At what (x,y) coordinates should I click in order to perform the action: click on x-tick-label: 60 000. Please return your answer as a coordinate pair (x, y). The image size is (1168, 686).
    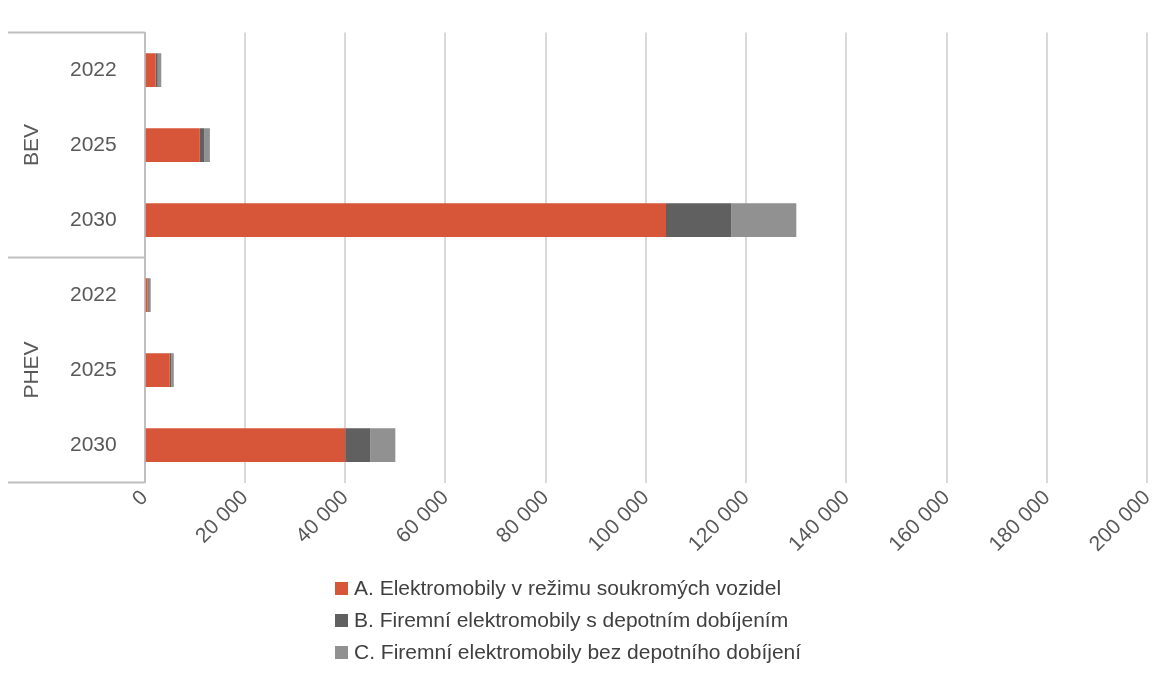
    Looking at the image, I should click on (421, 516).